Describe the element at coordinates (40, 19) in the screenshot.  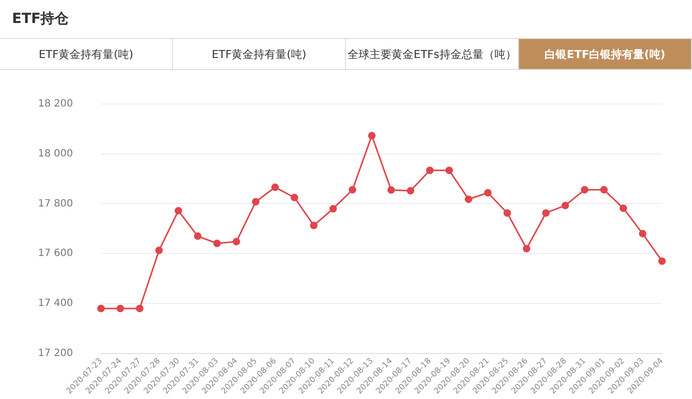
I see `chart-title: ETF持仓` at that location.